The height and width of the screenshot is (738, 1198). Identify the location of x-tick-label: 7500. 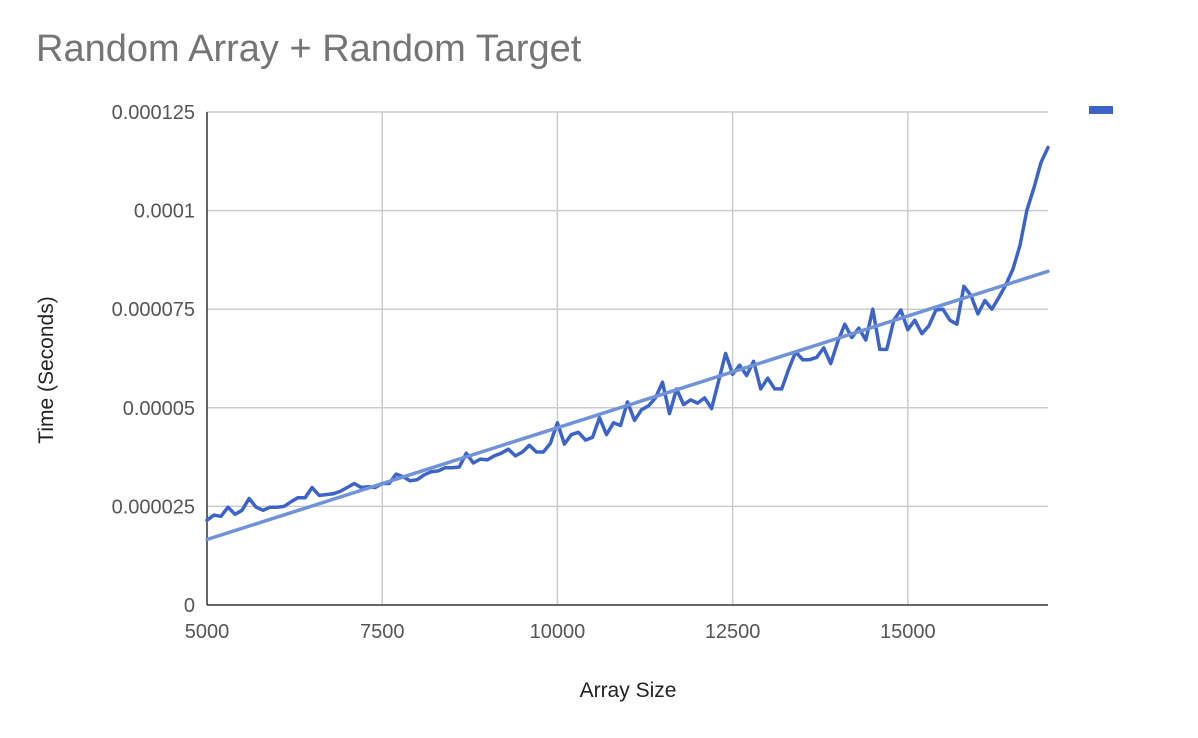
(382, 632).